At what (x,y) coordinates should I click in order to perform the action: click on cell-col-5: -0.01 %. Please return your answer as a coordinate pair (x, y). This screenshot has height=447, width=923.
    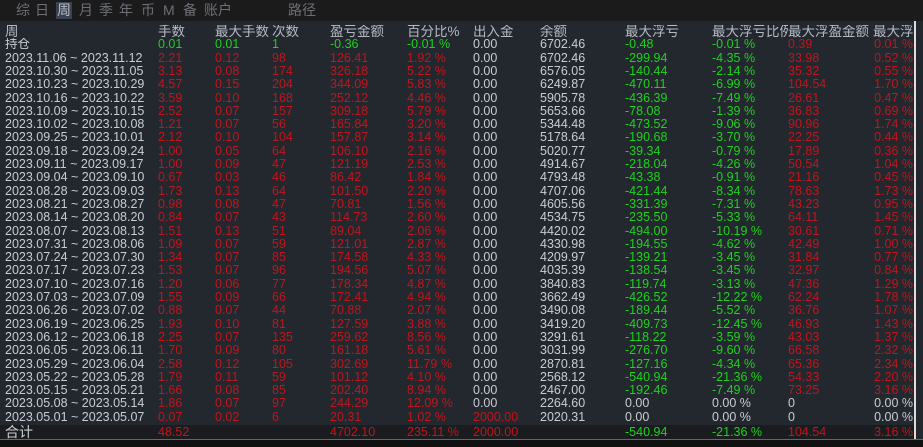
    Looking at the image, I should click on (429, 45).